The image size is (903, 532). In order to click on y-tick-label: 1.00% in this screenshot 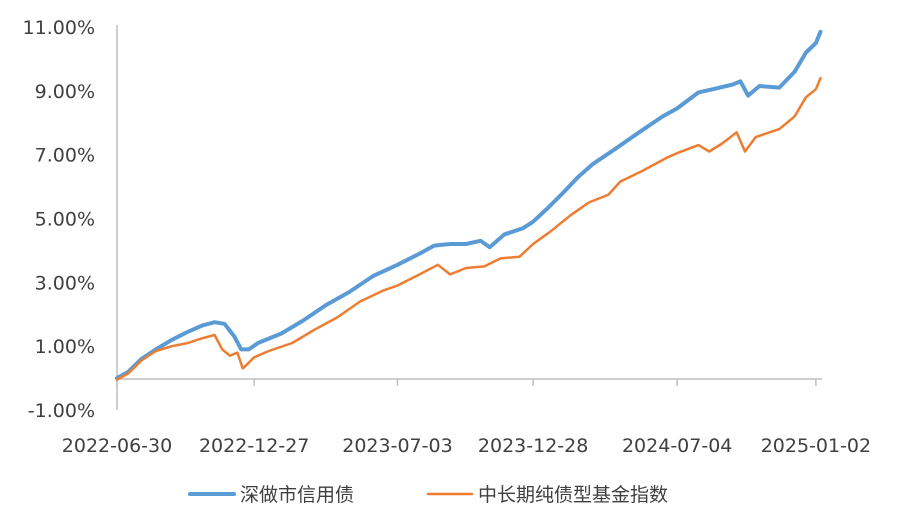, I will do `click(65, 347)`.